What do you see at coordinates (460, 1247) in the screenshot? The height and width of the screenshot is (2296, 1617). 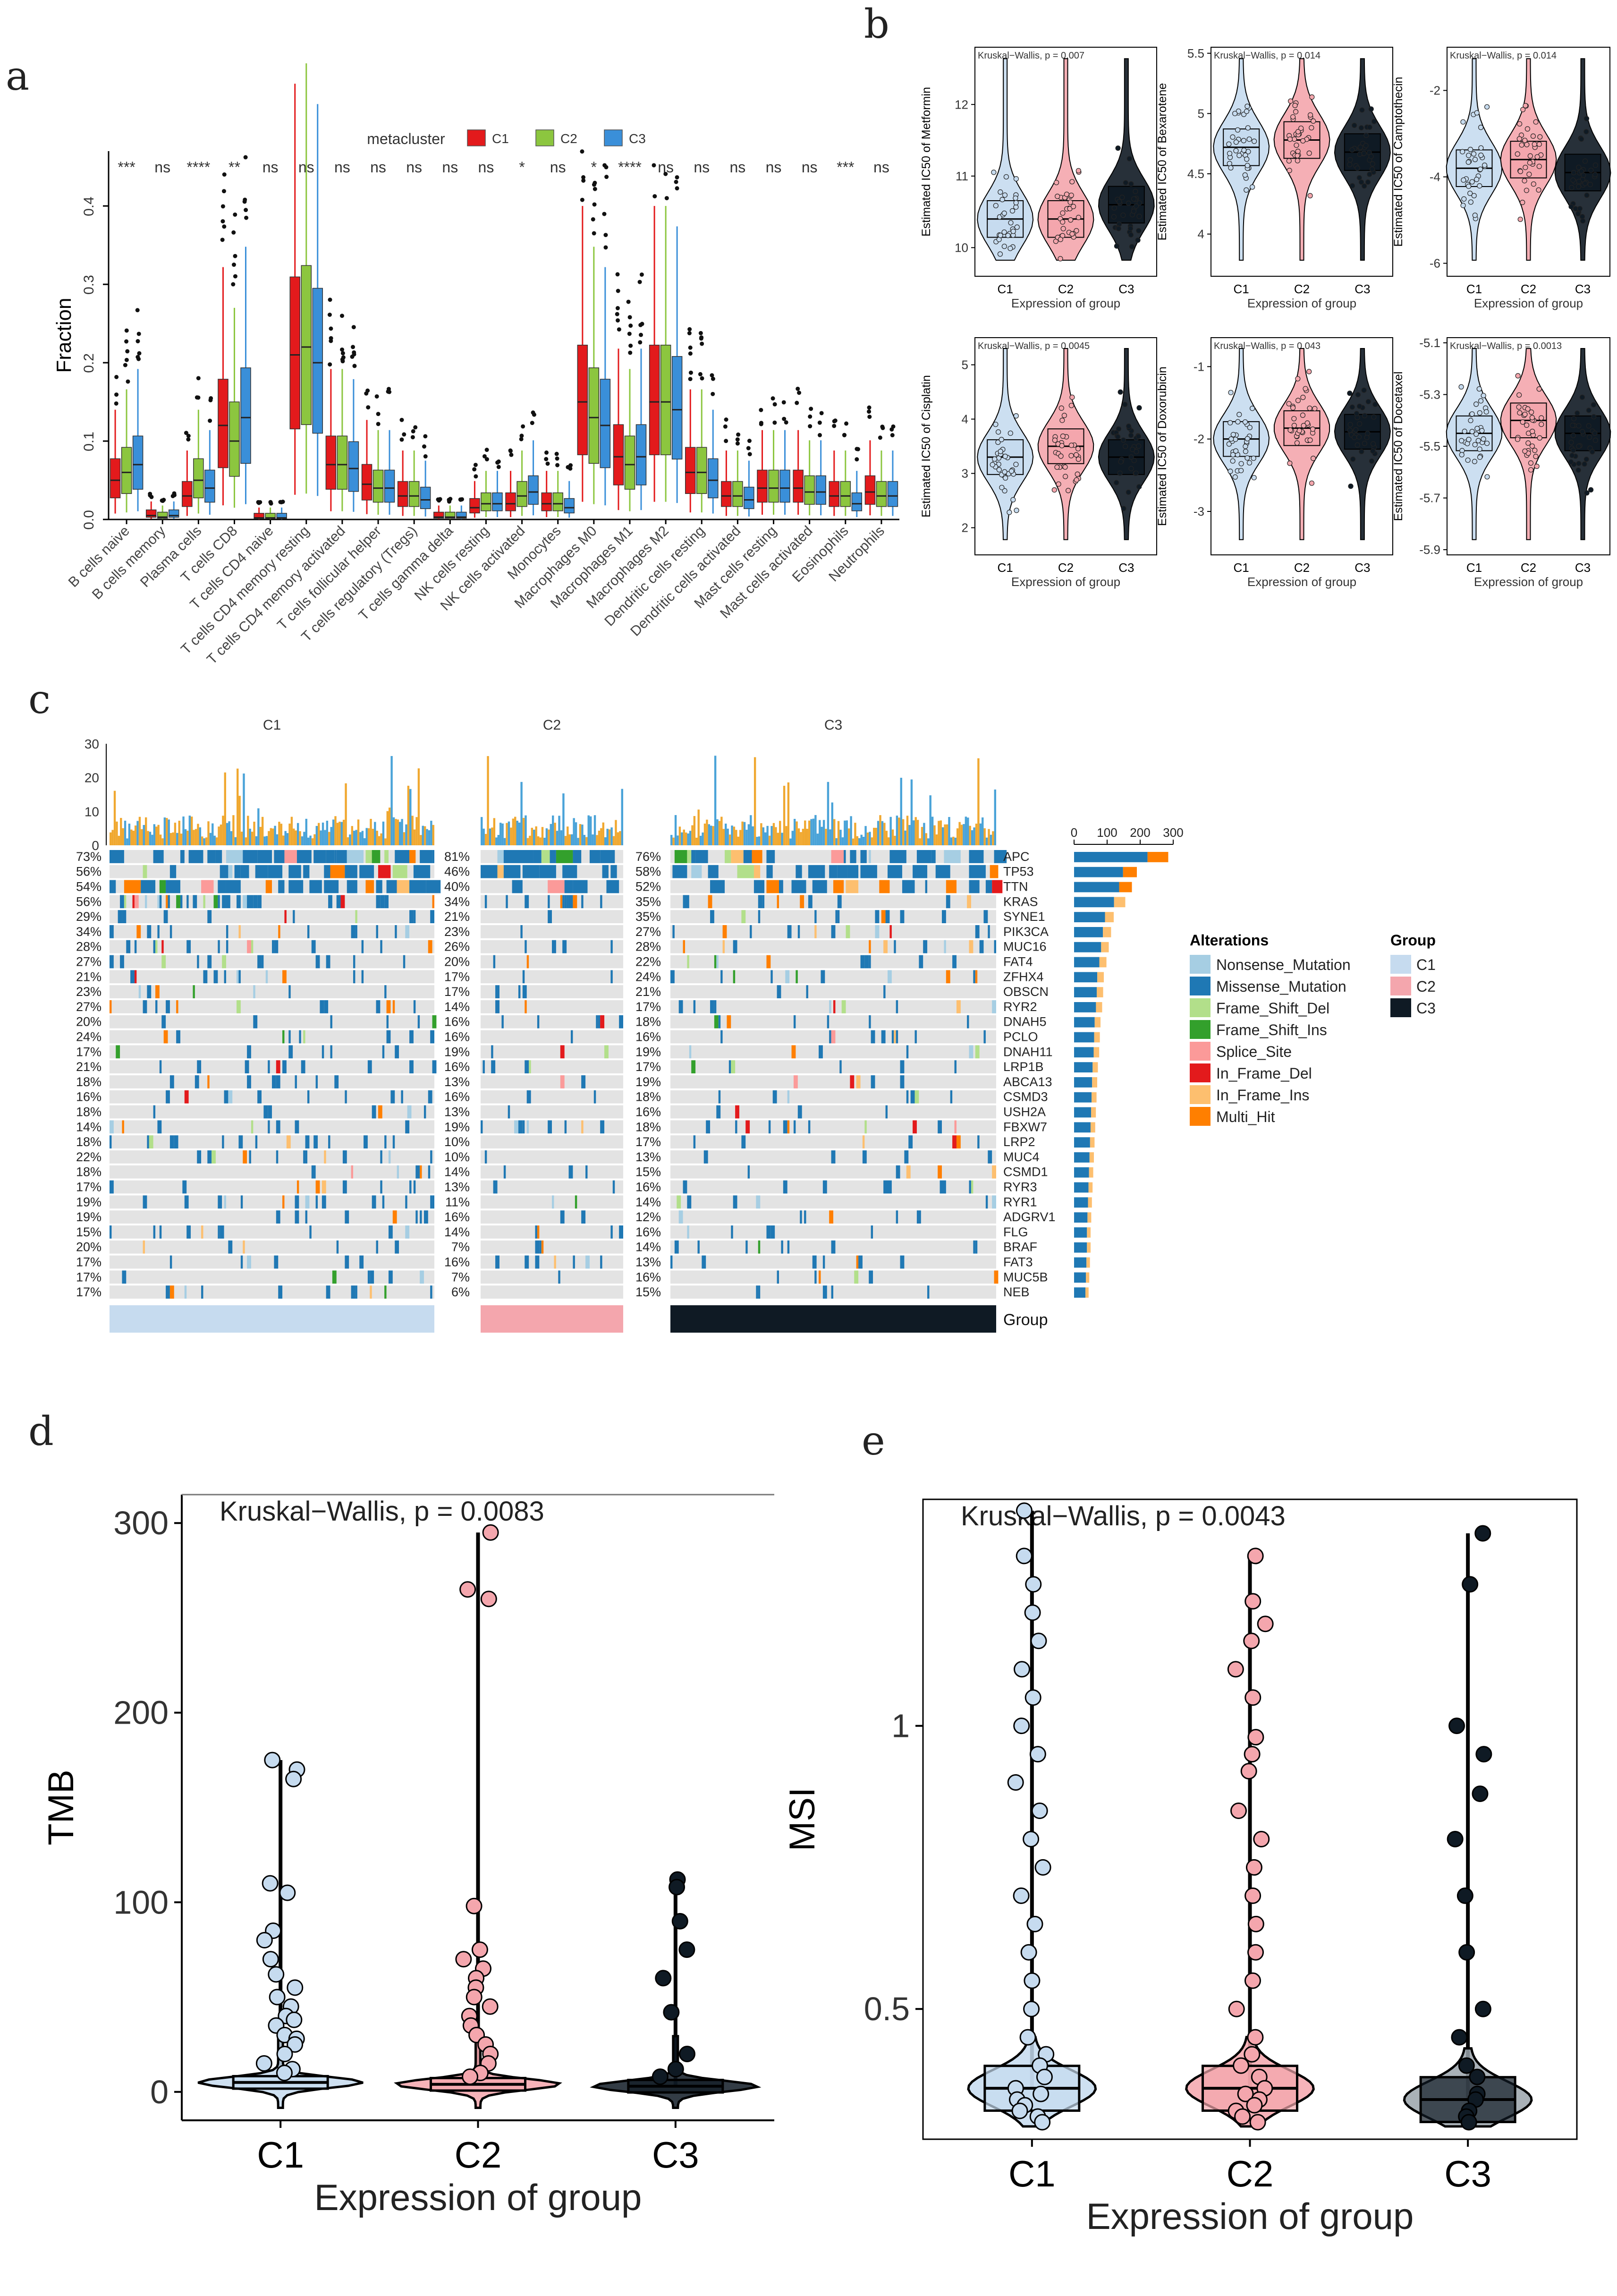 I see `gene-percent: 7%` at bounding box center [460, 1247].